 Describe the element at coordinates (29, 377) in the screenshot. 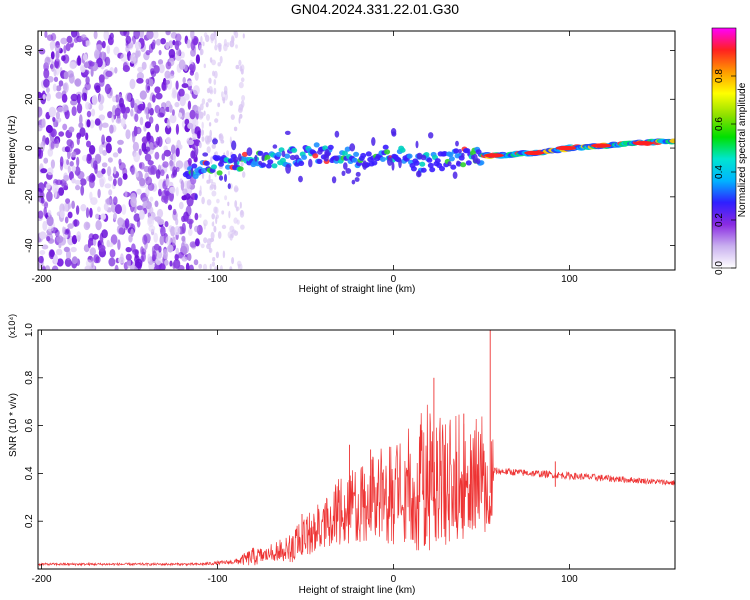

I see `snr-y-tick-label: 0.8` at that location.